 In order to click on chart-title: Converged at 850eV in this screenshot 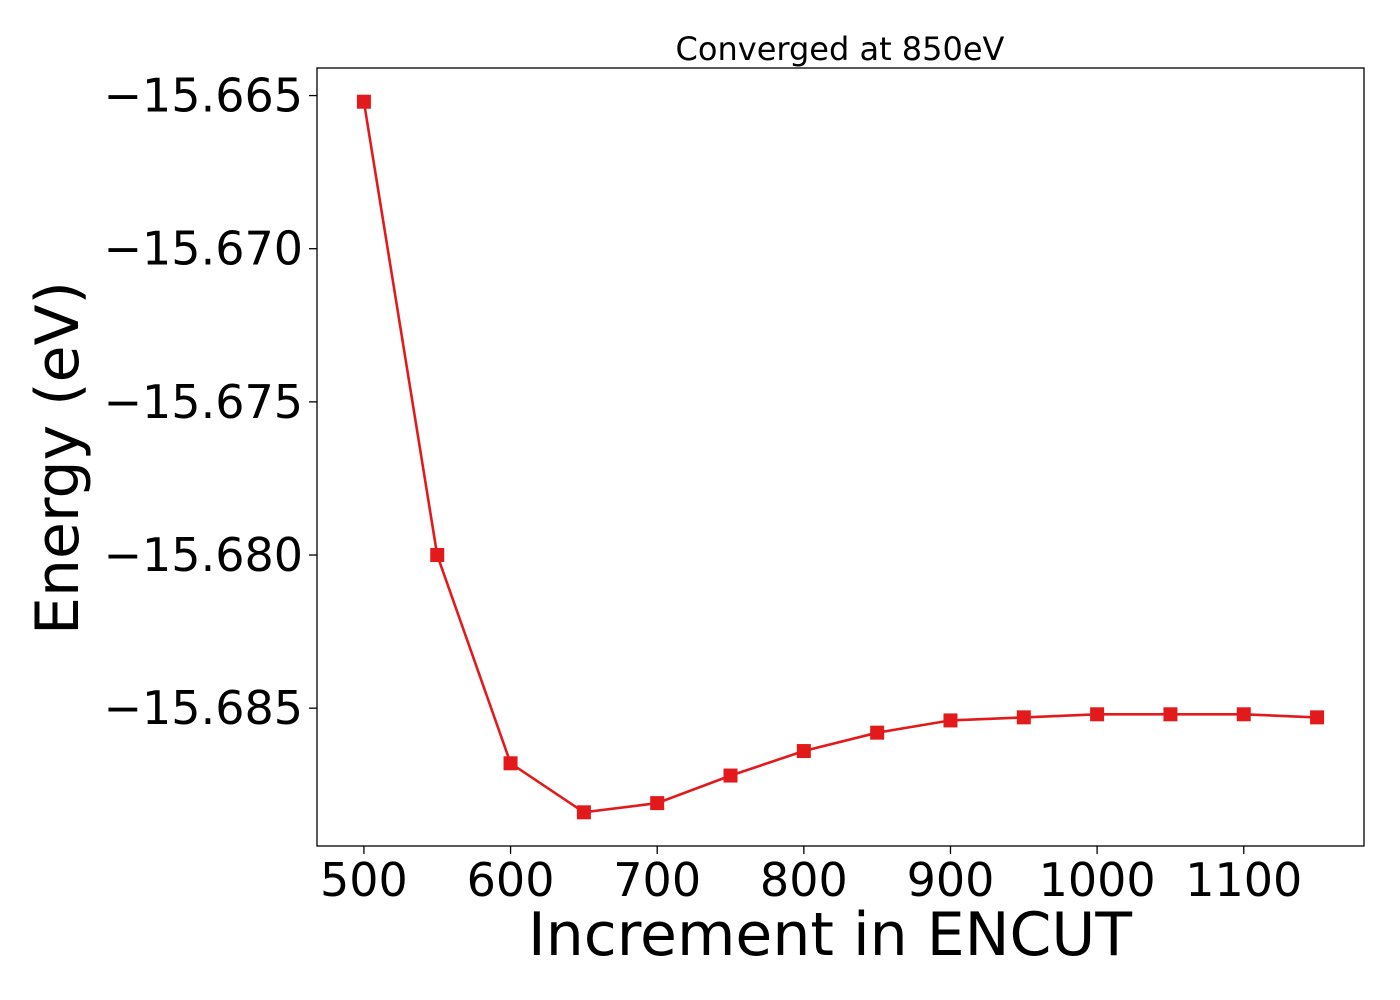, I will do `click(840, 49)`.